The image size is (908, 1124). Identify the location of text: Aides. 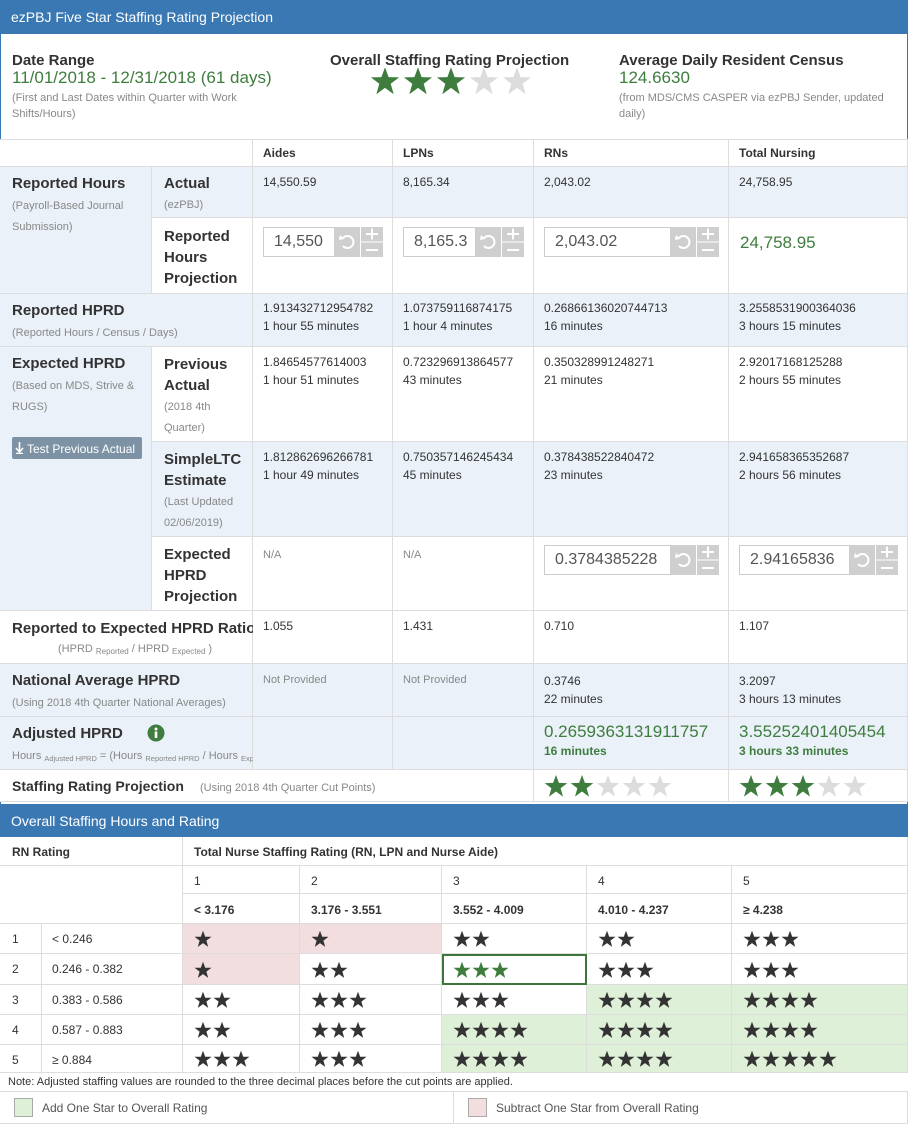
(279, 153).